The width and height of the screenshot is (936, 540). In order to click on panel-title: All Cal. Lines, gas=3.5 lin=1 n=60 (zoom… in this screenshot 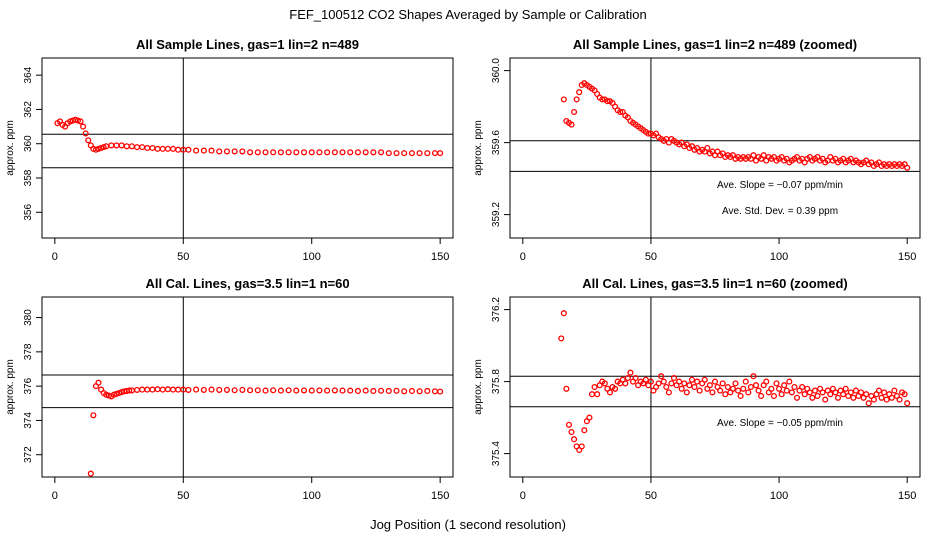, I will do `click(715, 283)`.